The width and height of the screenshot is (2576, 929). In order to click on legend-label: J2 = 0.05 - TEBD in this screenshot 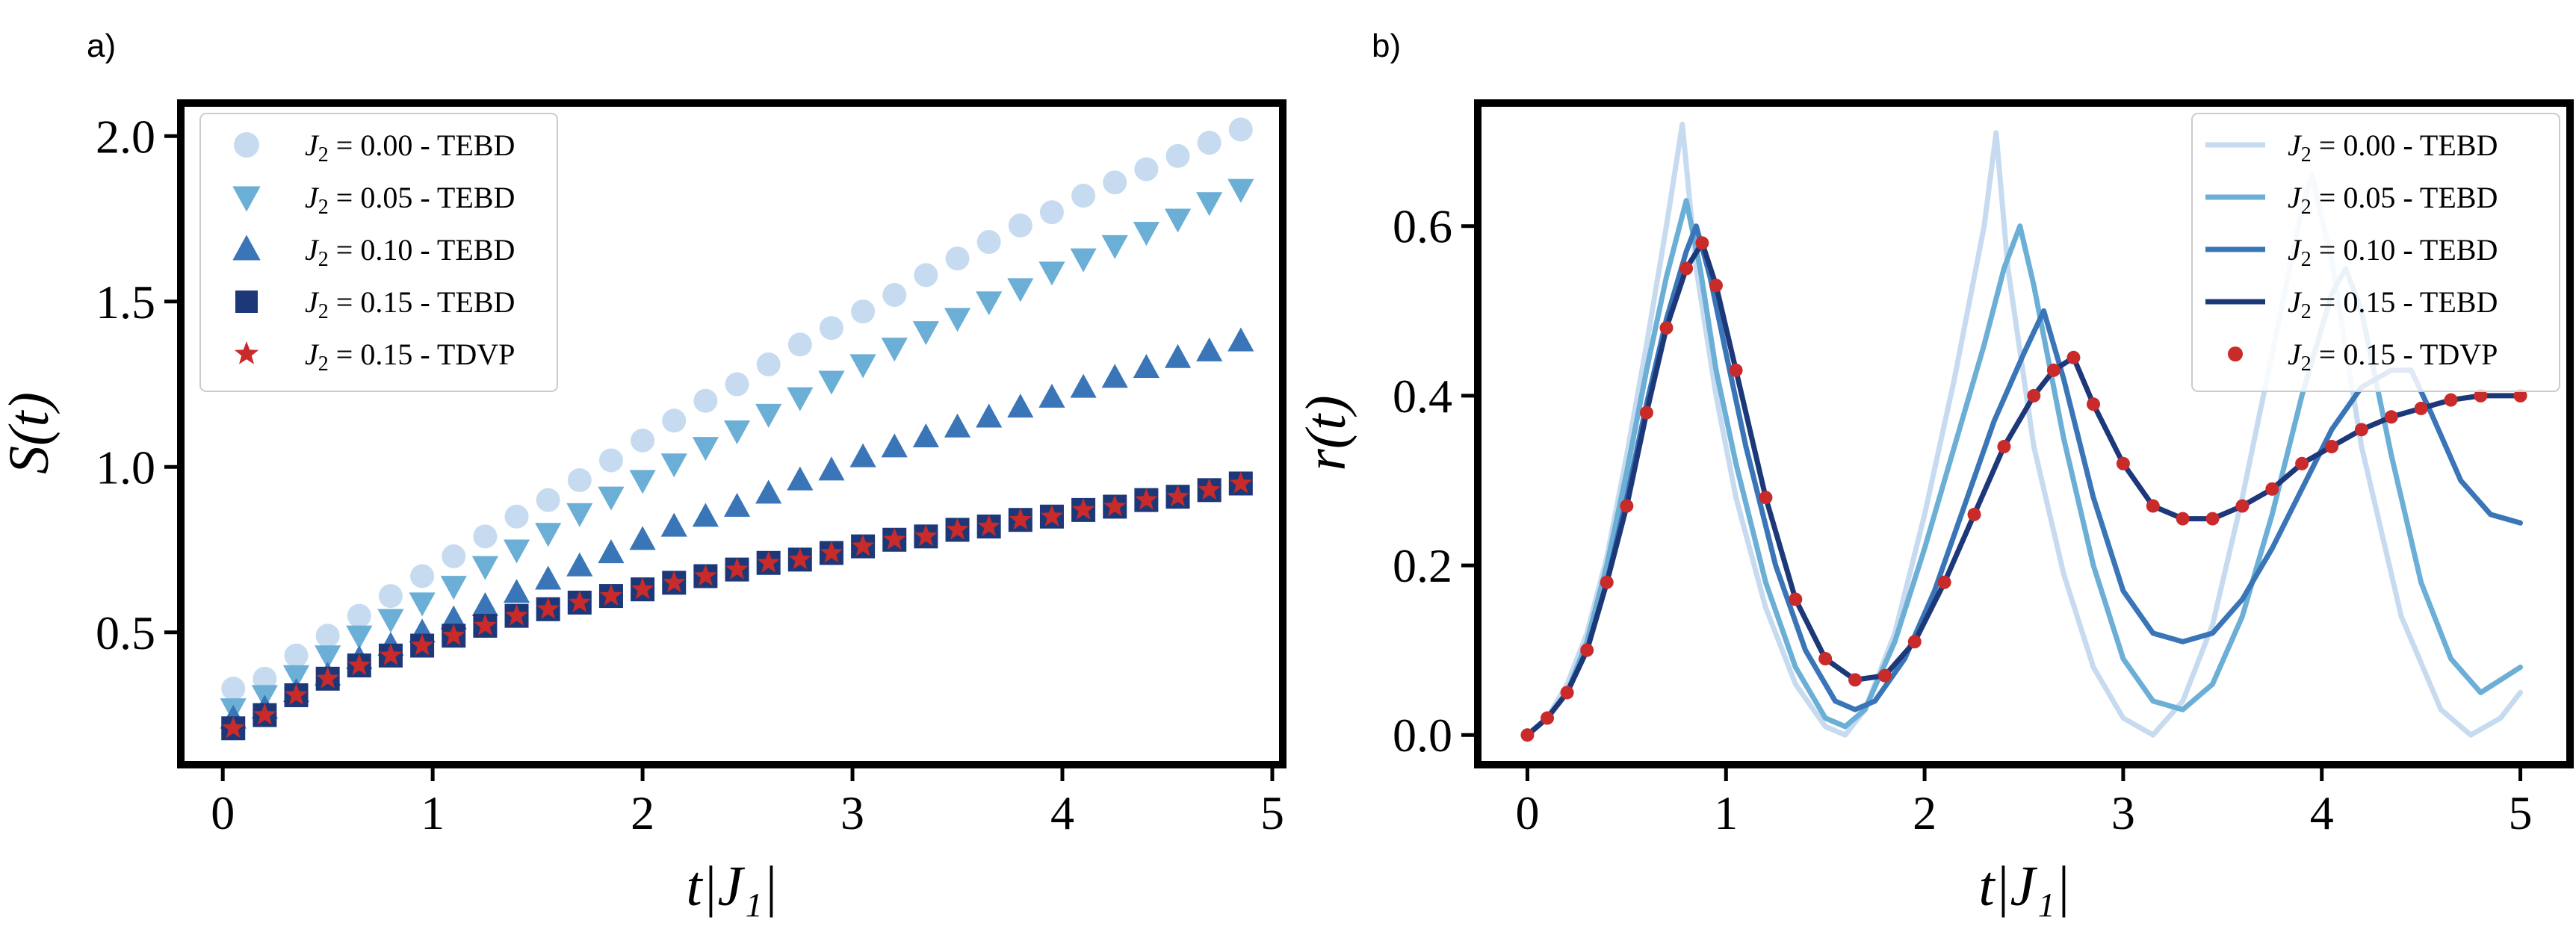, I will do `click(410, 200)`.